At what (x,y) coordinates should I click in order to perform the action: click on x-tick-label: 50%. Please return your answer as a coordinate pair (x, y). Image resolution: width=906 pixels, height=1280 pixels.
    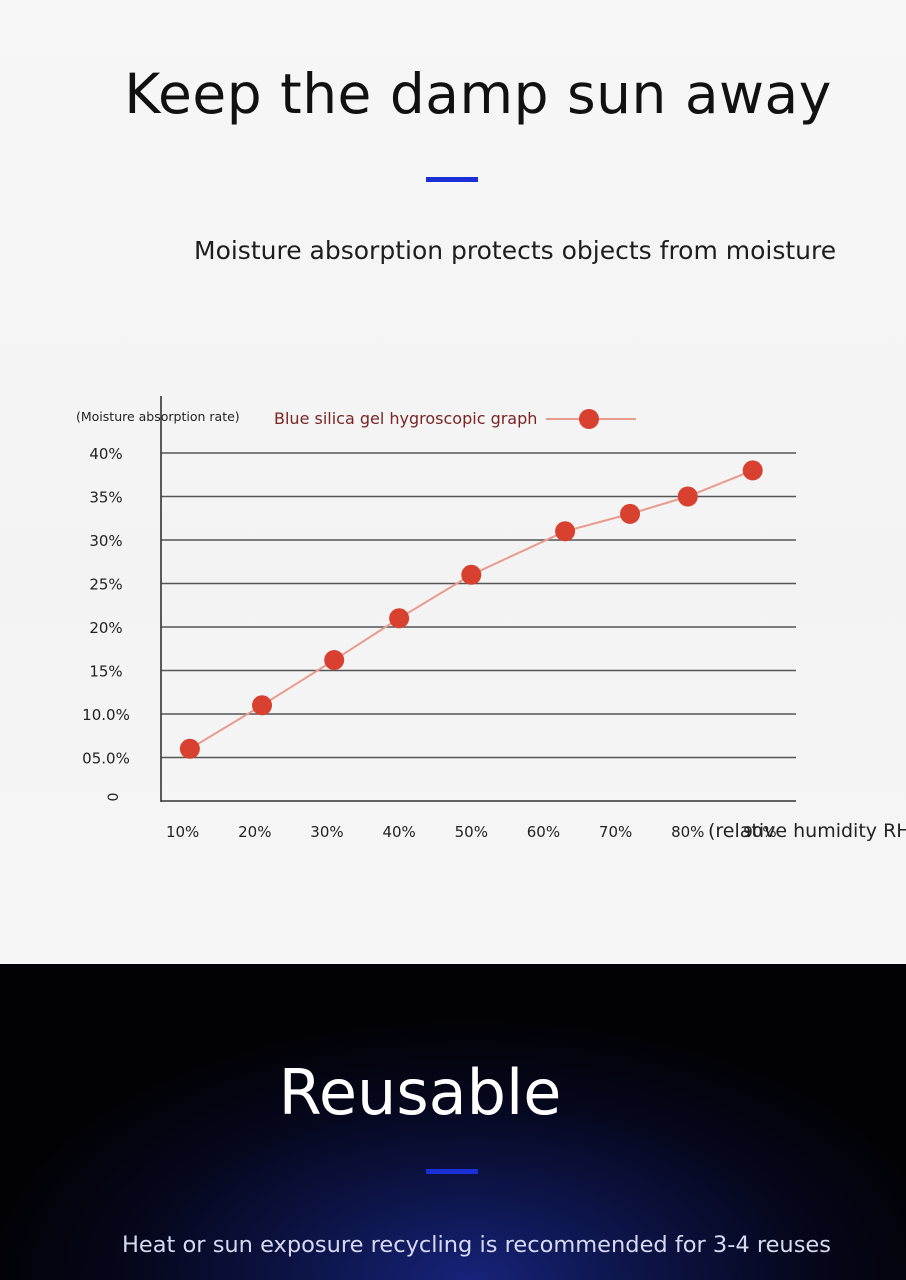
    Looking at the image, I should click on (471, 832).